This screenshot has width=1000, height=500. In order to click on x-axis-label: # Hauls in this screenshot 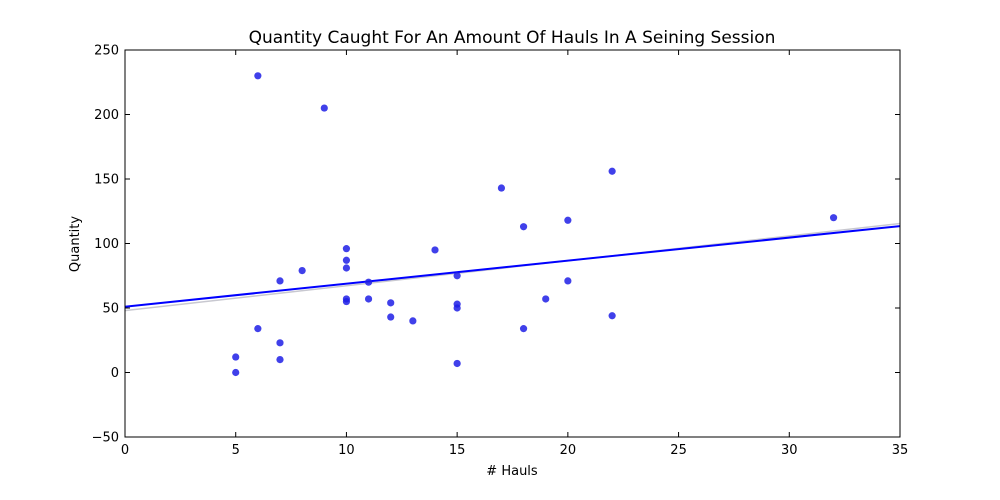, I will do `click(512, 471)`.